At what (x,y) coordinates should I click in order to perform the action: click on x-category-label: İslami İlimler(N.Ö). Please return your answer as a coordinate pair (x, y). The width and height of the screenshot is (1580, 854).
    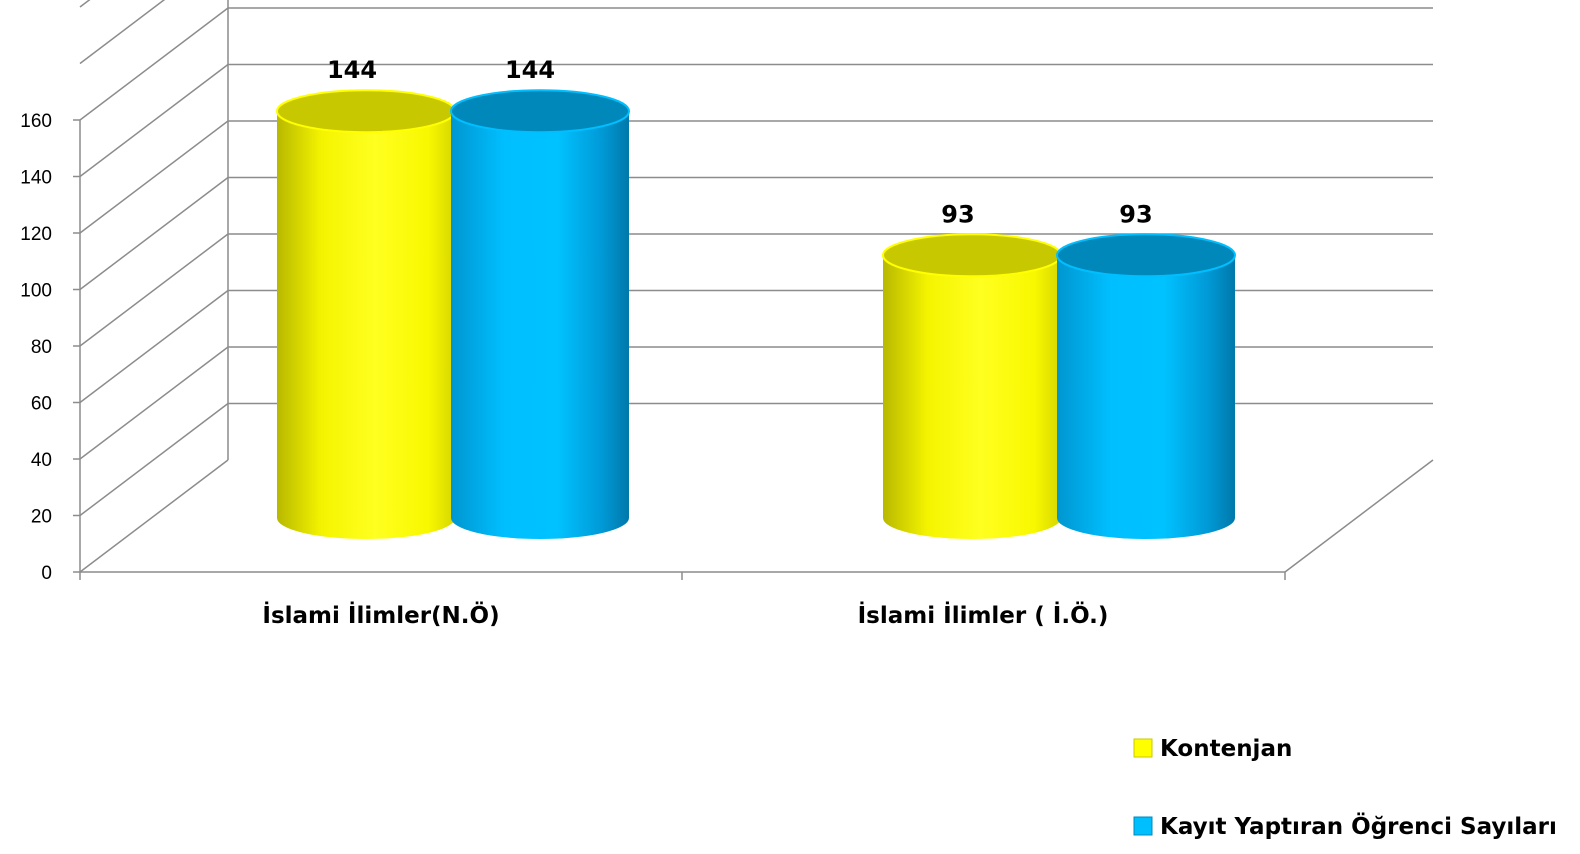
    Looking at the image, I should click on (380, 615).